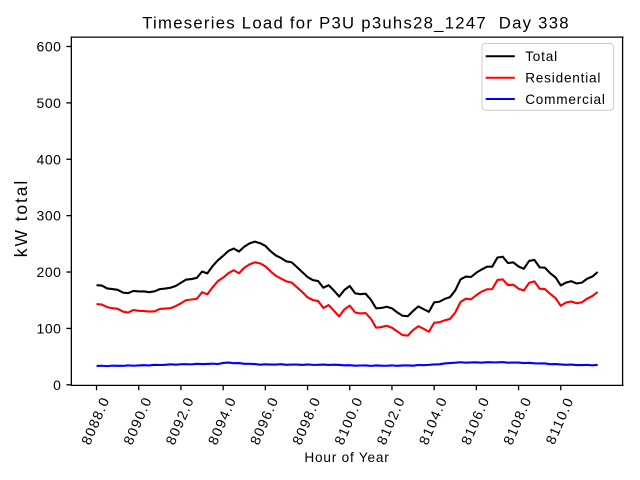  I want to click on svg-text: kW total, so click(21, 218).